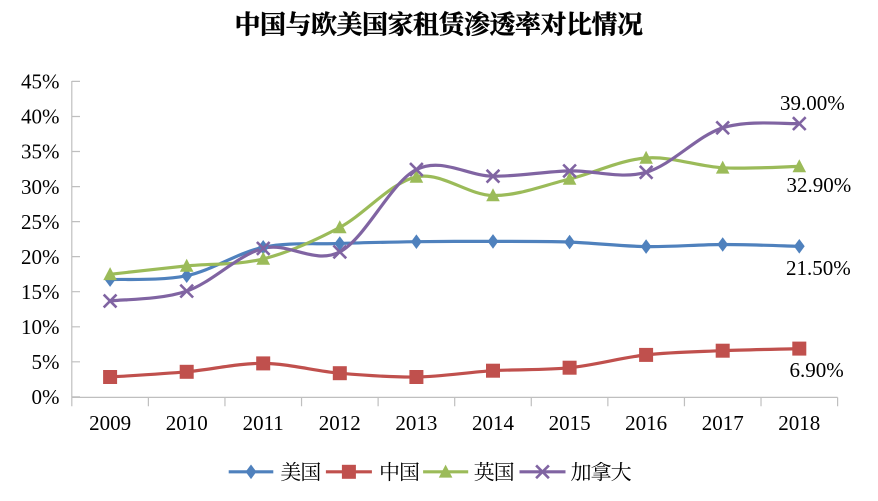  What do you see at coordinates (812, 103) in the screenshot?
I see `svg-text: 39.00%` at bounding box center [812, 103].